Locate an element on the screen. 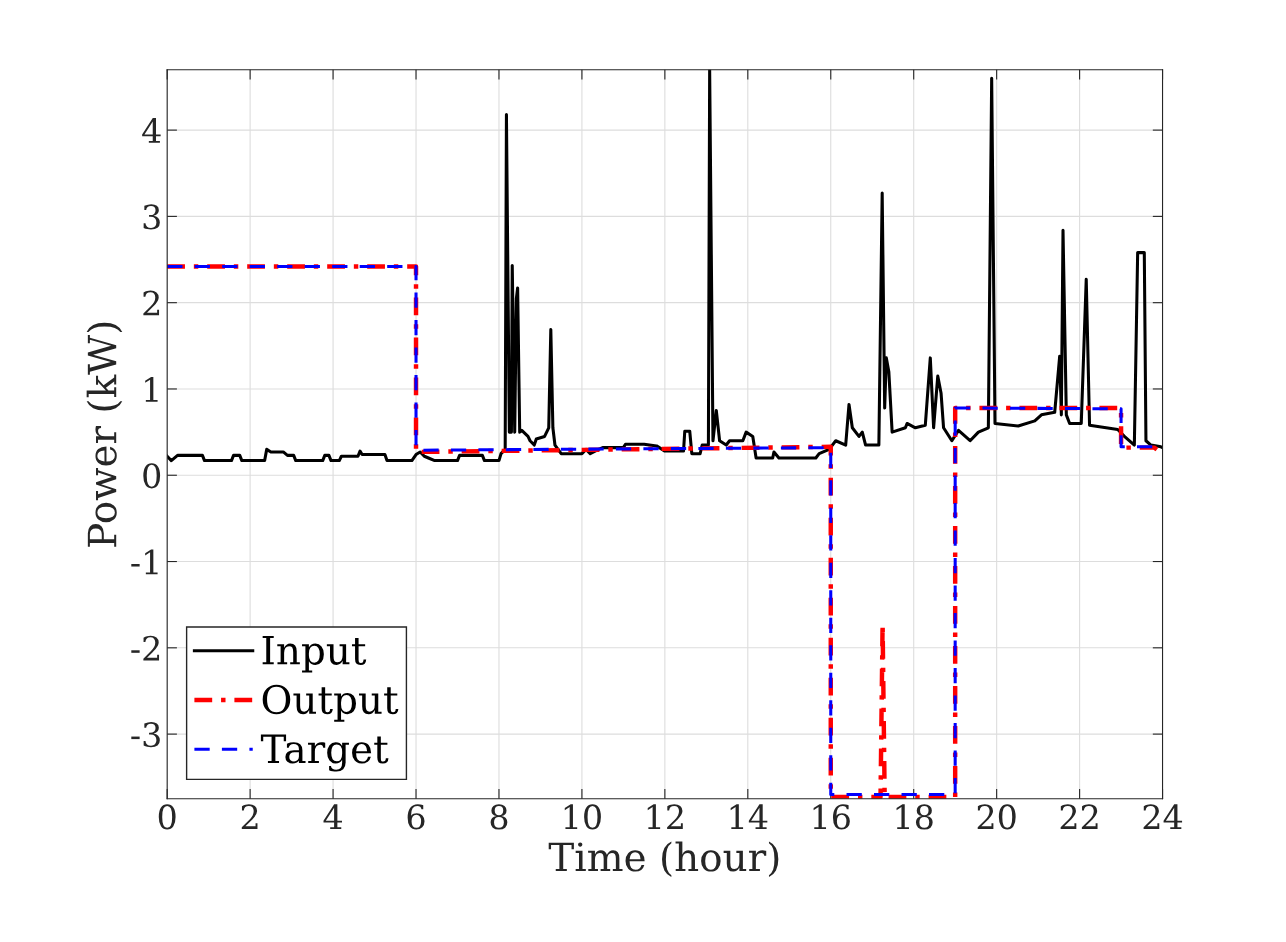 The image size is (1286, 942). x-tick-label: 12 is located at coordinates (665, 817).